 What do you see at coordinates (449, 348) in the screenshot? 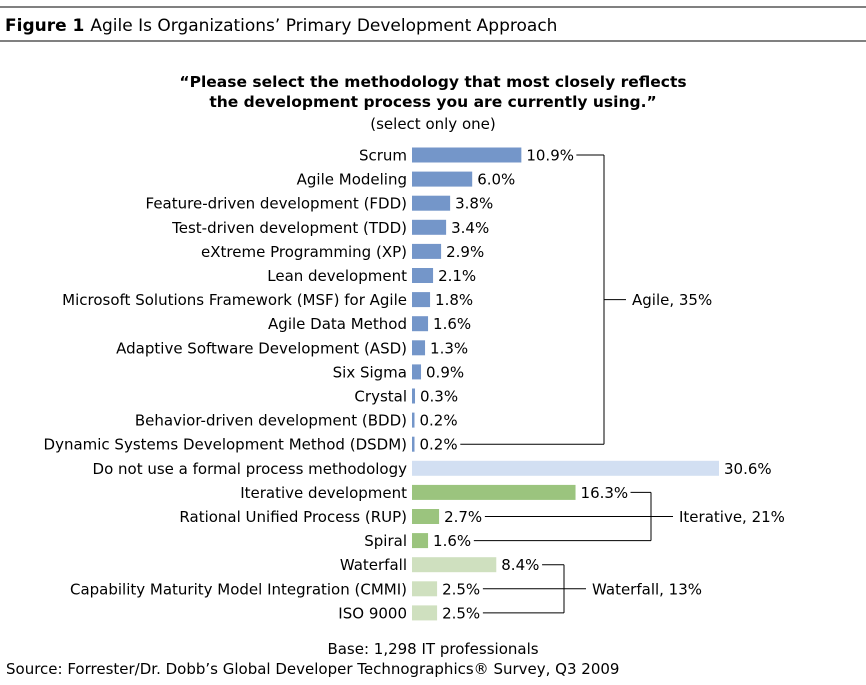
I see `value-label: 1.3%` at bounding box center [449, 348].